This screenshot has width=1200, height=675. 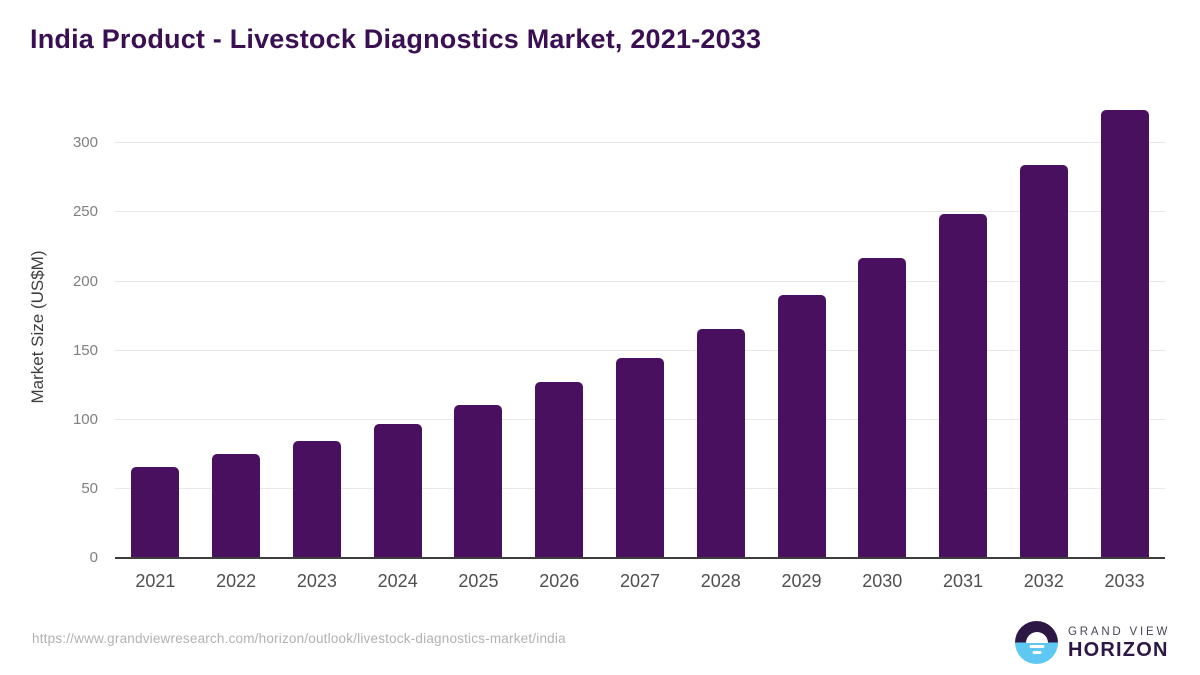 What do you see at coordinates (397, 295) in the screenshot?
I see `bar-slot: 2024` at bounding box center [397, 295].